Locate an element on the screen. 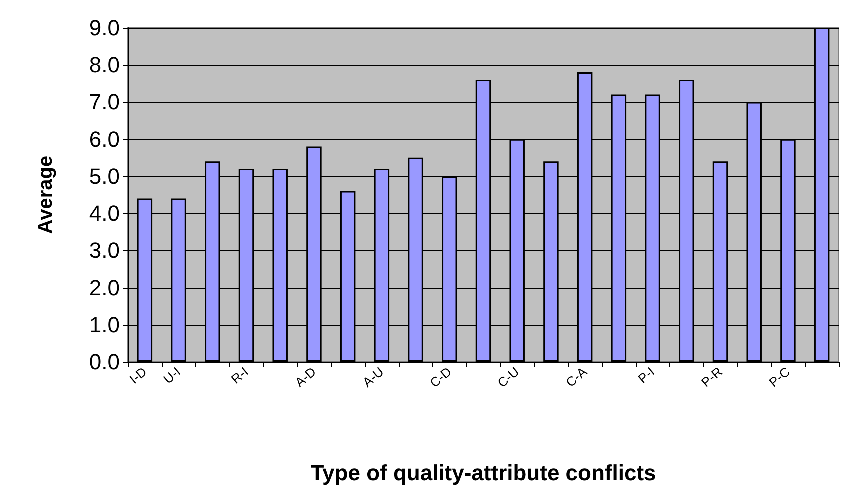 The image size is (855, 500). x-tick-label: R-I is located at coordinates (240, 375).